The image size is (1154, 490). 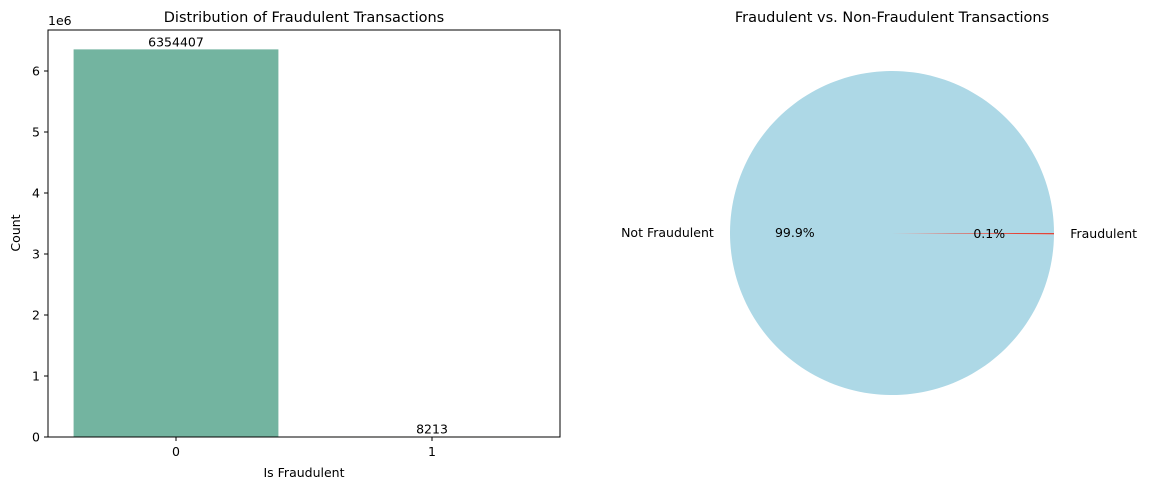 What do you see at coordinates (303, 472) in the screenshot?
I see `x-axis-label: Is Fraudulent` at bounding box center [303, 472].